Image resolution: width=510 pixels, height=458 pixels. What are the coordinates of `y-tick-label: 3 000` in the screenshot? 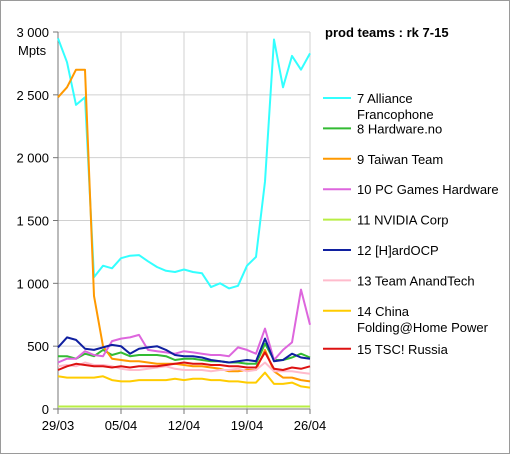 It's located at (32, 32).